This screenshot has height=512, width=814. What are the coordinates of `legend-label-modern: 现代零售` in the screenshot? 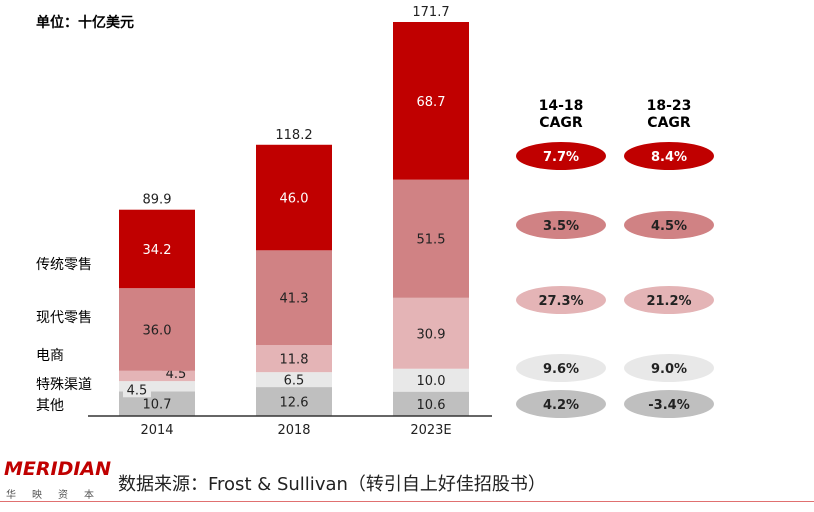 It's located at (64, 318).